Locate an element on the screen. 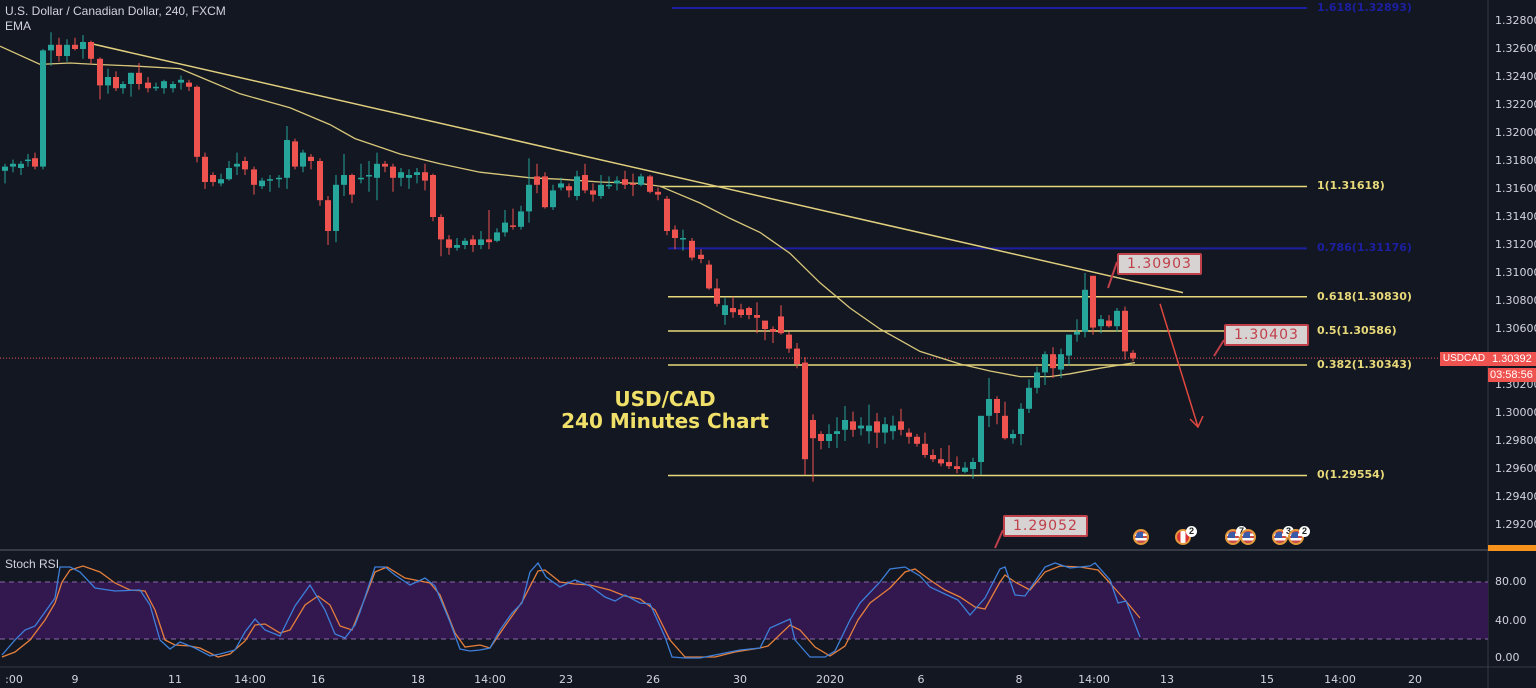 Image resolution: width=1536 pixels, height=688 pixels. chart-title-overlay: USD/CAD 240 Minutes Chart is located at coordinates (665, 410).